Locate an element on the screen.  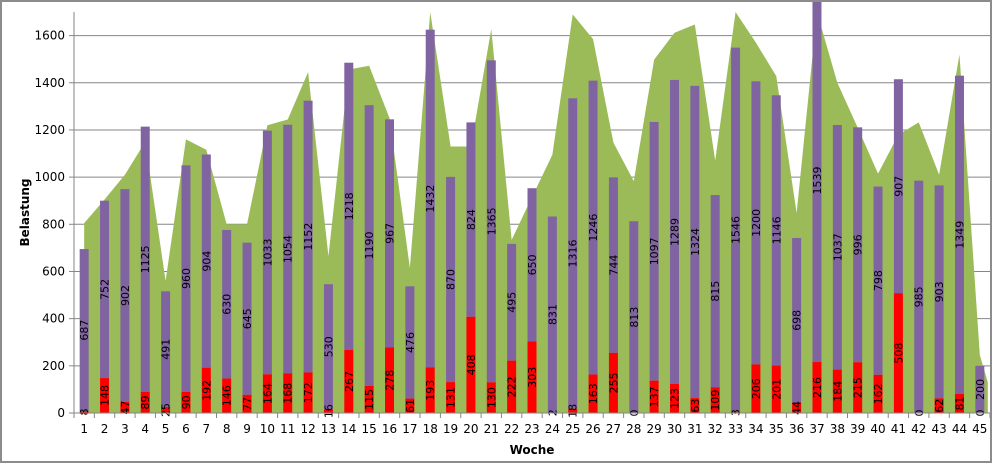
data-label-red: 89 is located at coordinates (145, 403).